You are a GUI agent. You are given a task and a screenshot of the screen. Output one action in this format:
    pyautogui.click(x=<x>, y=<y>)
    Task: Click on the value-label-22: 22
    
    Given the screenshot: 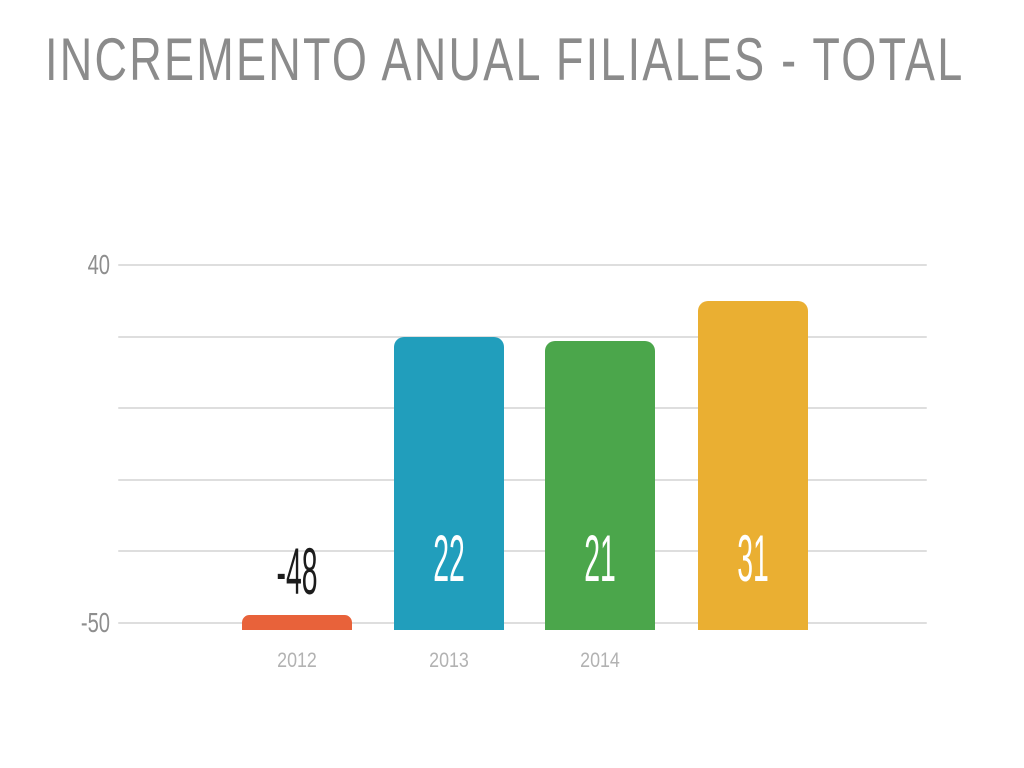 What is the action you would take?
    pyautogui.click(x=448, y=557)
    